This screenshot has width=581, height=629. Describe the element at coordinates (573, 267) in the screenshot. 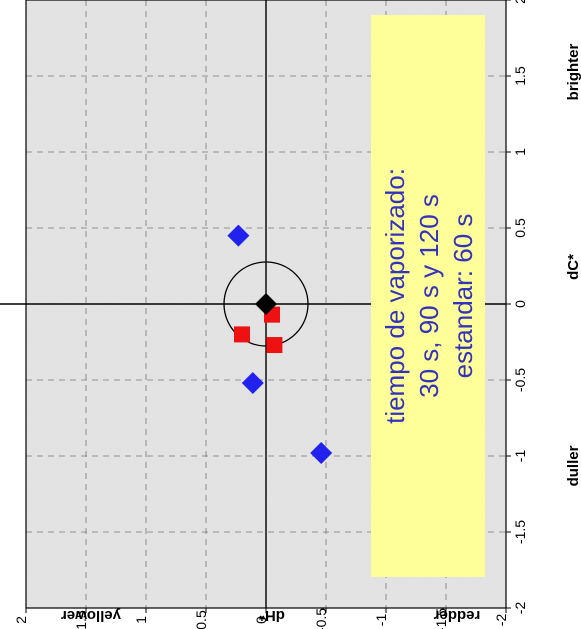

I see `x-axis-title: dC*` at that location.